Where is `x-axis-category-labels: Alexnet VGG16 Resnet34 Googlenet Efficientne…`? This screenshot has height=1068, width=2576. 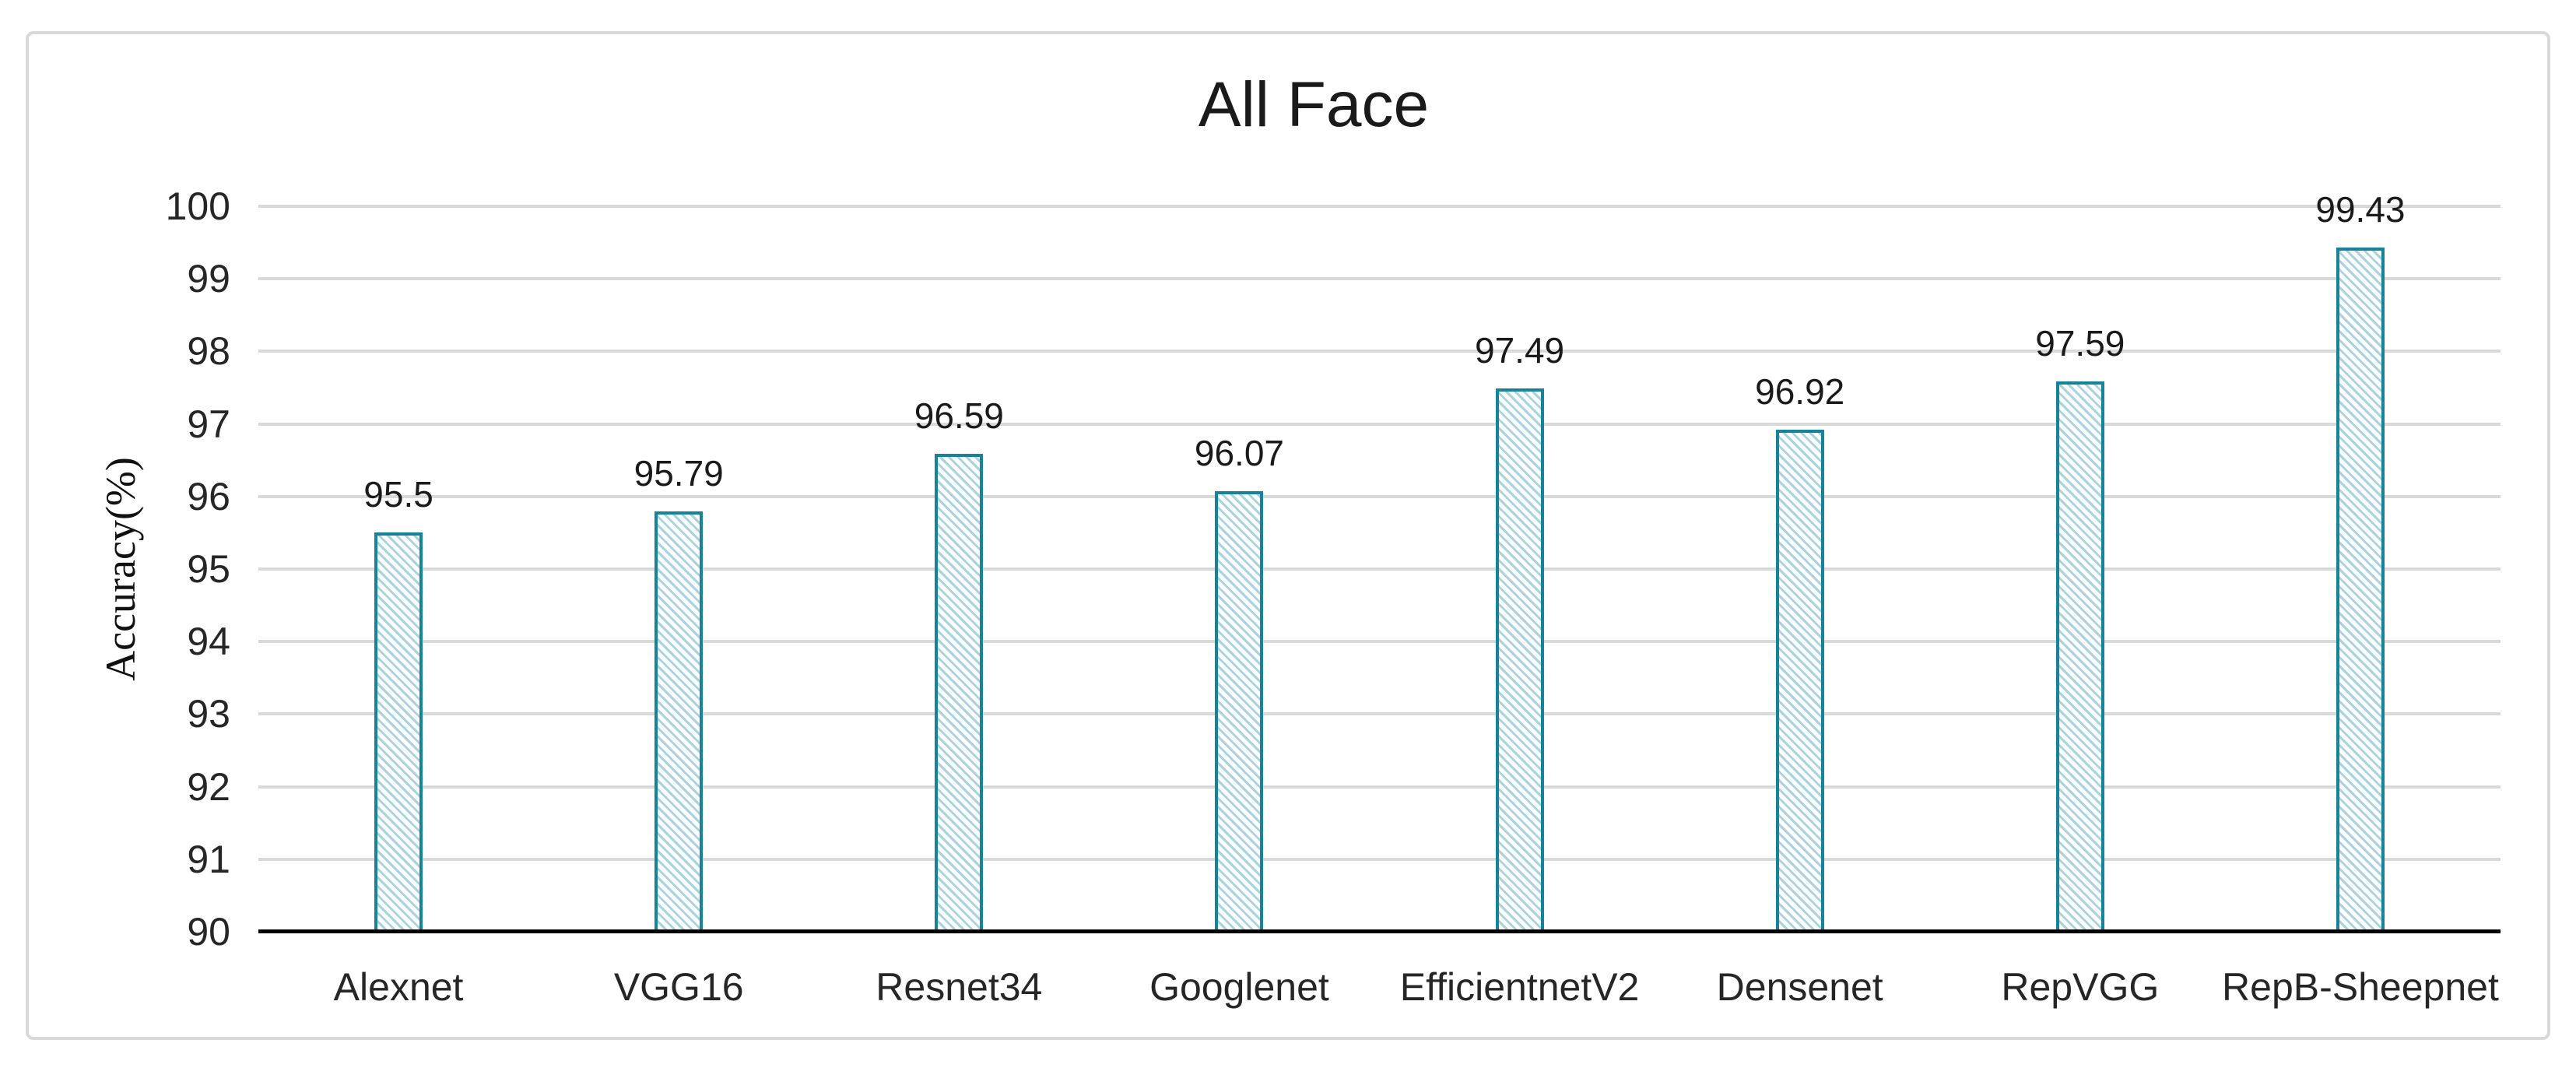
x-axis-category-labels: Alexnet VGG16 Resnet34 Googlenet Efficientne… is located at coordinates (1380, 987).